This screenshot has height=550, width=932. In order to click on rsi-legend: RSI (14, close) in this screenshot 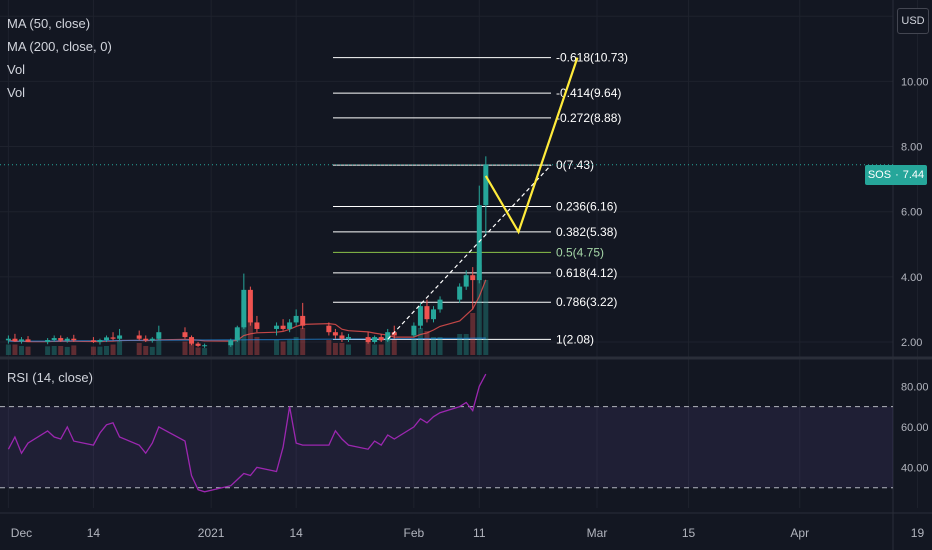, I will do `click(50, 377)`.